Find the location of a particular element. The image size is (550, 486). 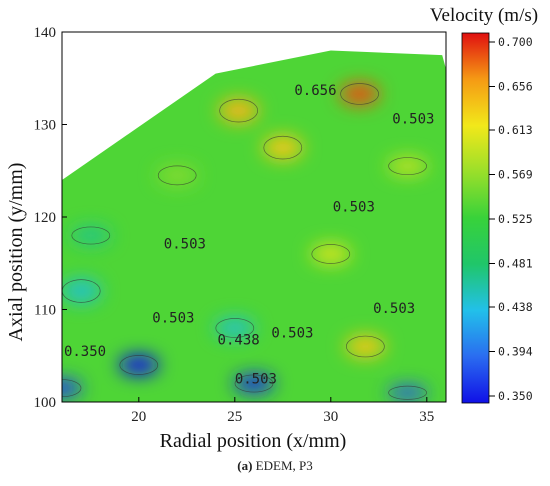

x-axis: 20 25 30 35 is located at coordinates (282, 411).